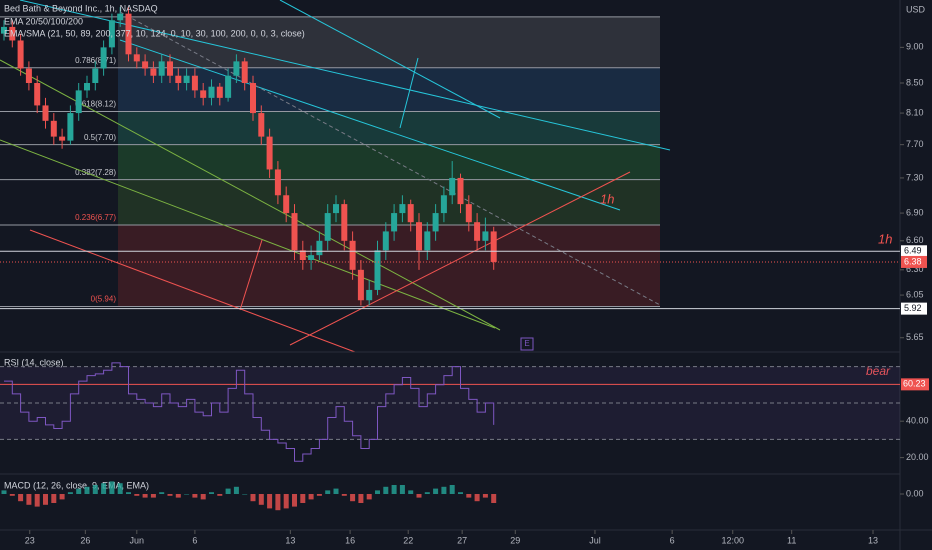  I want to click on annotation: bear, so click(878, 371).